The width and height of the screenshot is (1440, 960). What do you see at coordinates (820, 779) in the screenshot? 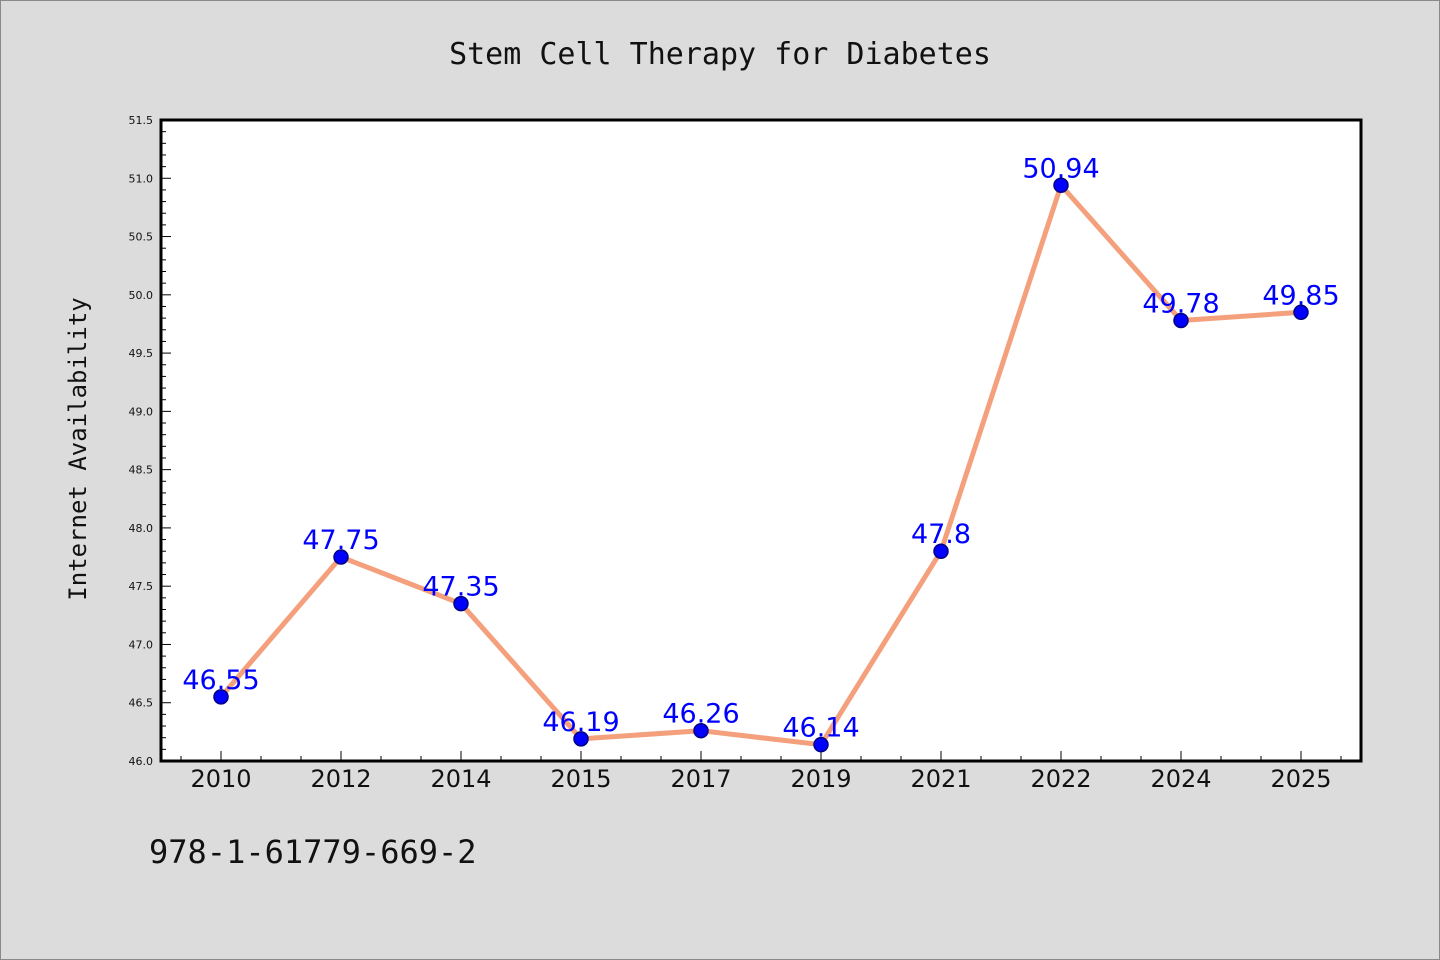
I see `x-tick-label: 2019` at bounding box center [820, 779].